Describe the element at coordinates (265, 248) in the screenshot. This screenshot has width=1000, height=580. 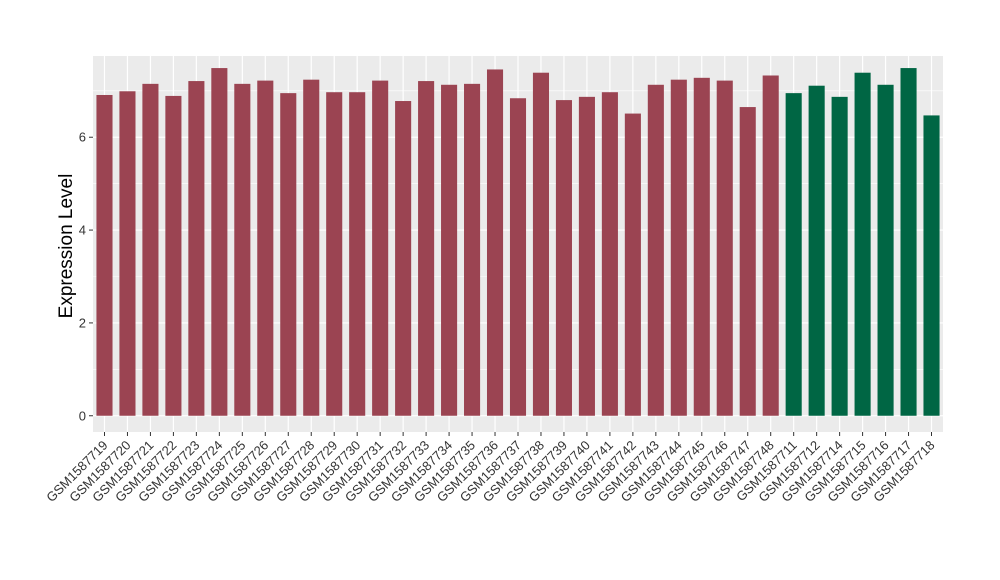
I see `bar-GSM1587726` at that location.